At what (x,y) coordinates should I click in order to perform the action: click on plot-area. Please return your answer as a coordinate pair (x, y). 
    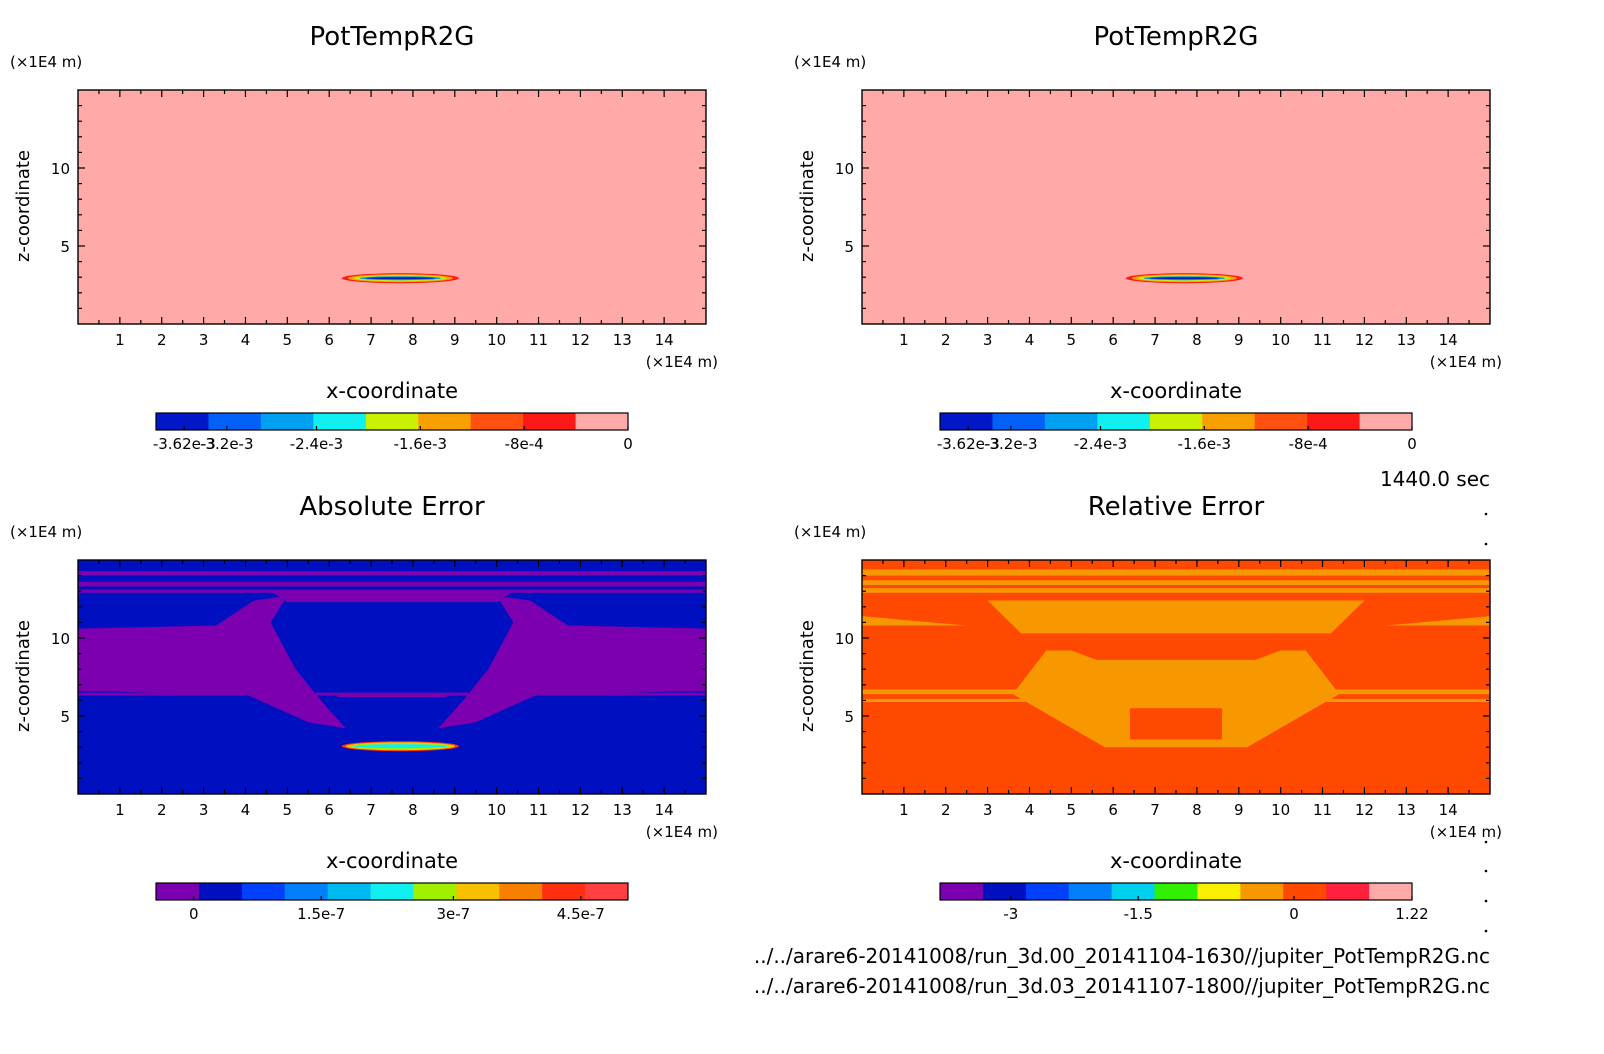
    Looking at the image, I should click on (1176, 207).